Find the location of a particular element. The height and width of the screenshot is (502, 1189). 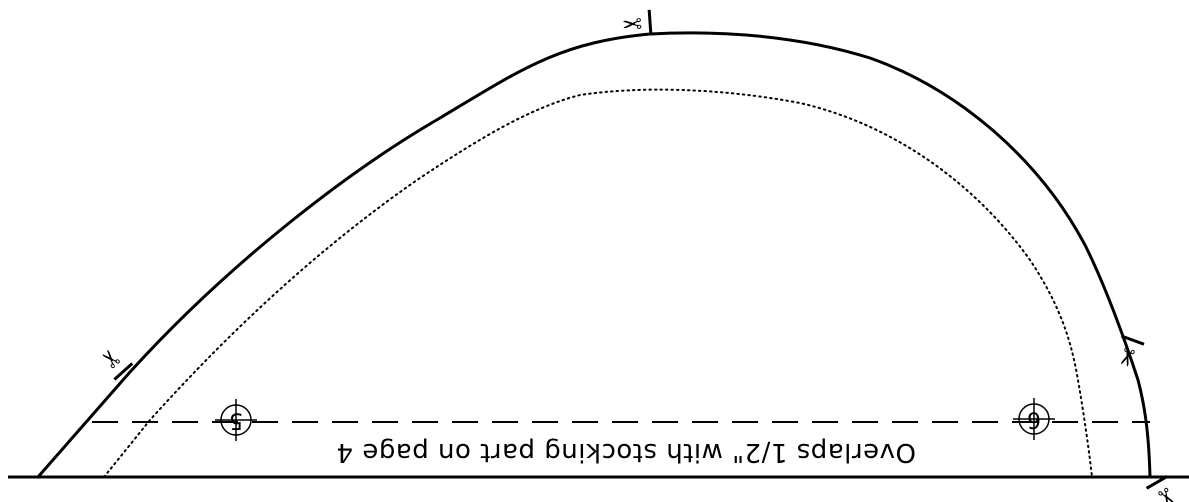

registration-mark-6: 6 is located at coordinates (1034, 419).